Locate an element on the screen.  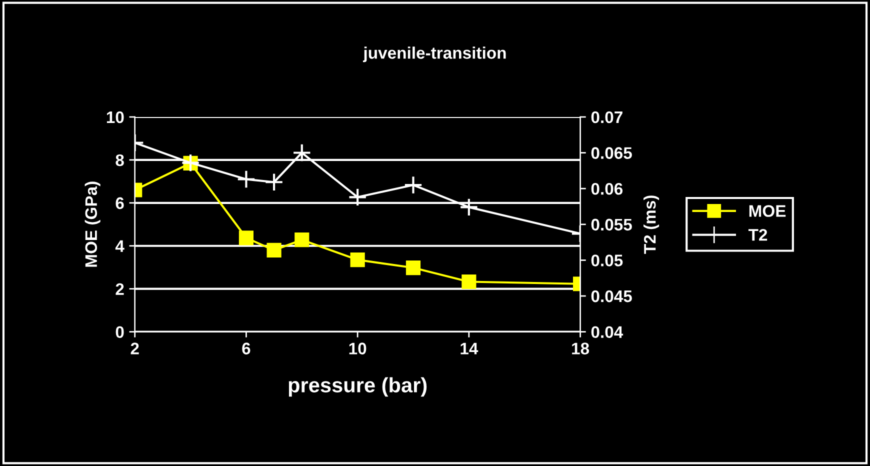
y2-tick-label: 0.055 is located at coordinates (611, 224).